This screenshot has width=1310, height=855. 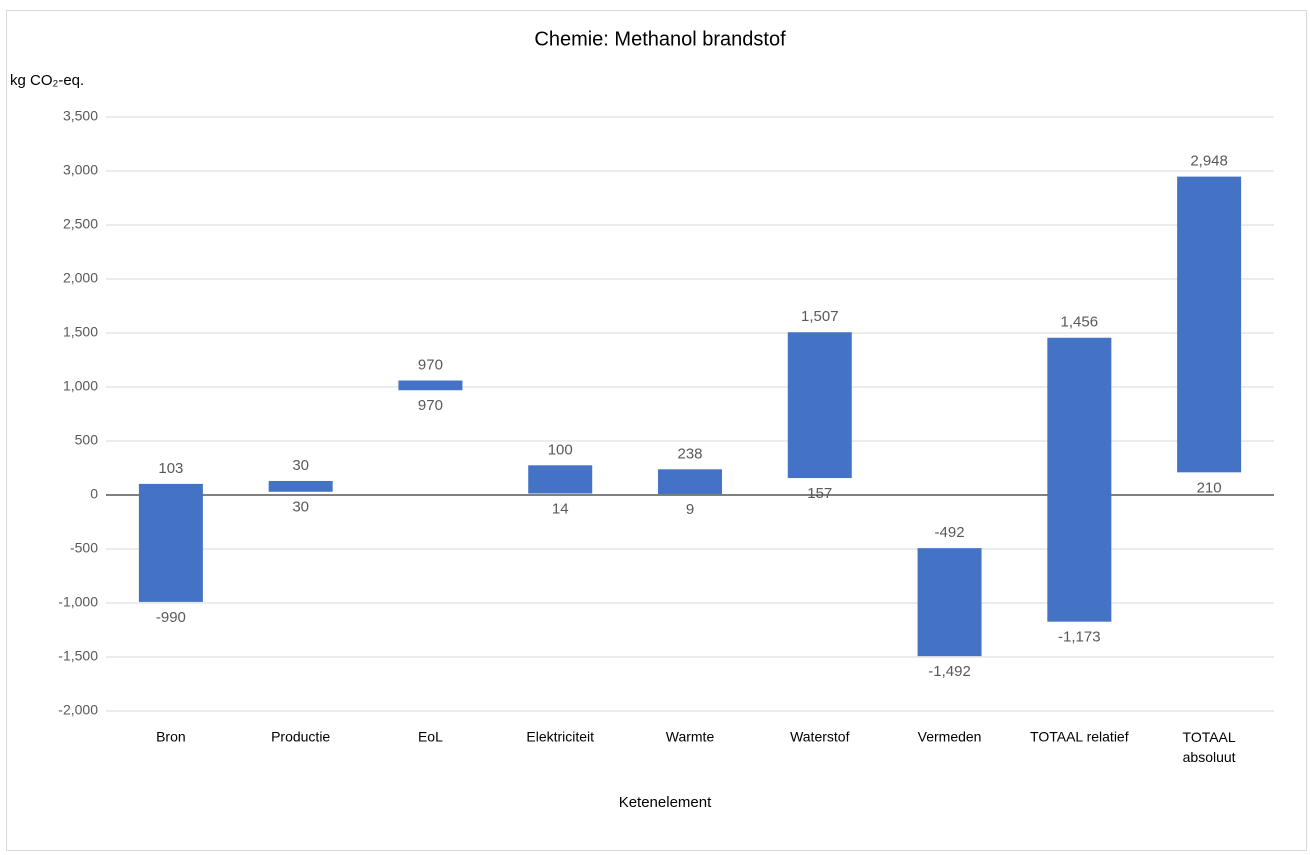 What do you see at coordinates (690, 509) in the screenshot?
I see `bottom-label: 9` at bounding box center [690, 509].